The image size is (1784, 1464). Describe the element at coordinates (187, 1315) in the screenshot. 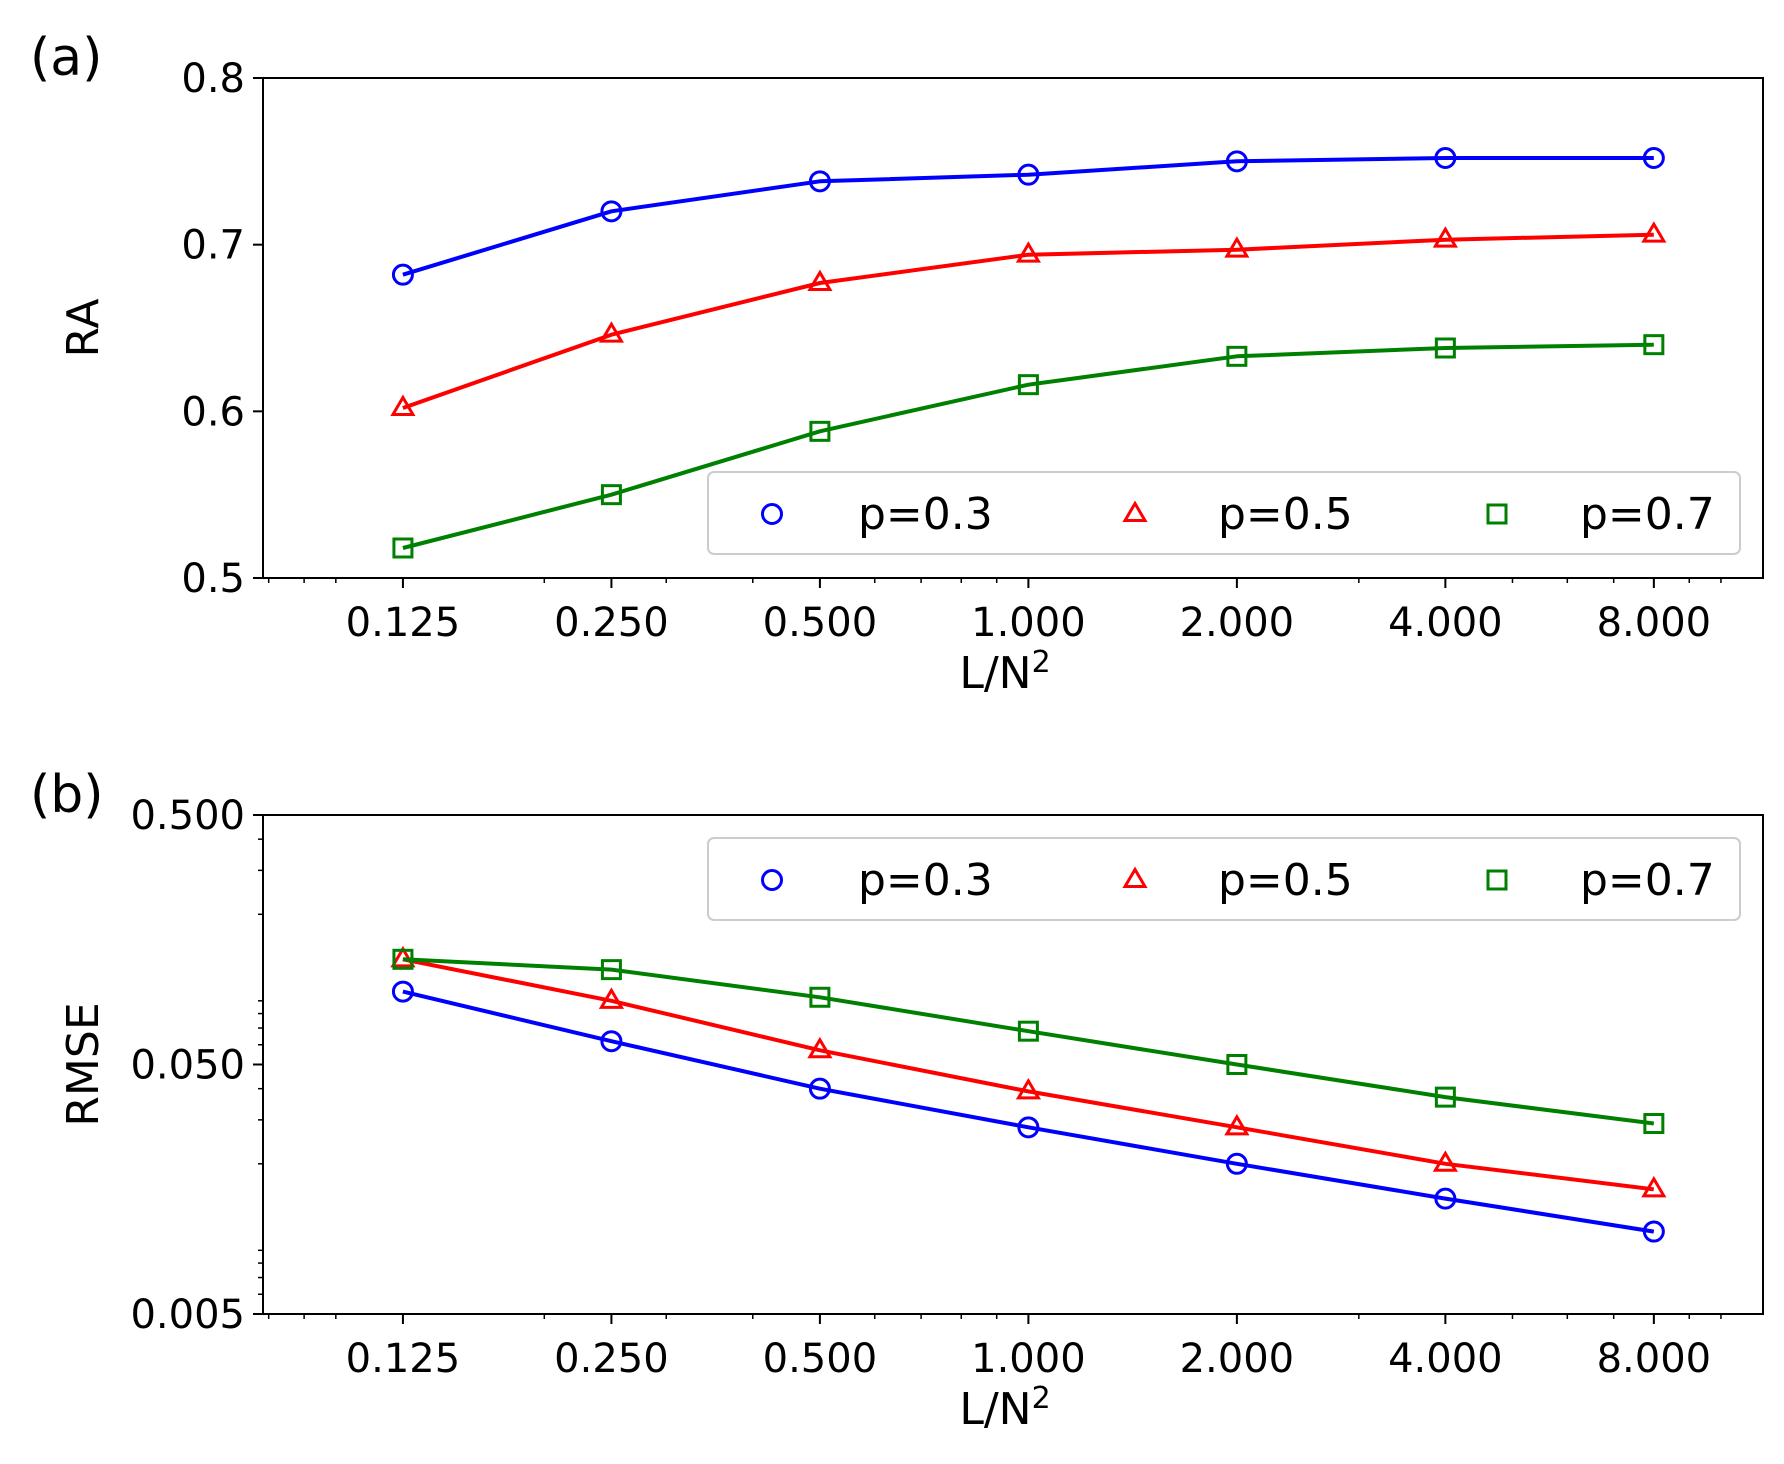

I see `y-tick-label: 0.005` at that location.